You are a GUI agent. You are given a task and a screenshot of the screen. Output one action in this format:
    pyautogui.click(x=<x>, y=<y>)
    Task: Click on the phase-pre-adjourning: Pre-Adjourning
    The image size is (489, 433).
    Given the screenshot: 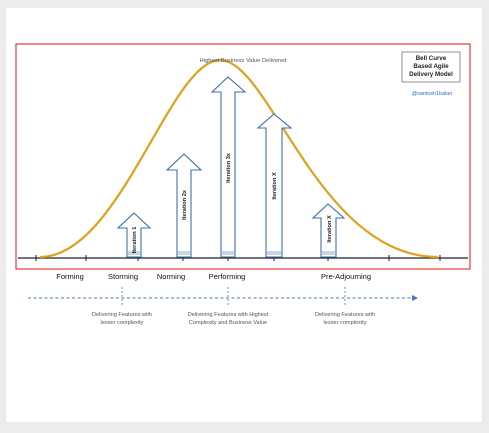 What is the action you would take?
    pyautogui.click(x=346, y=276)
    